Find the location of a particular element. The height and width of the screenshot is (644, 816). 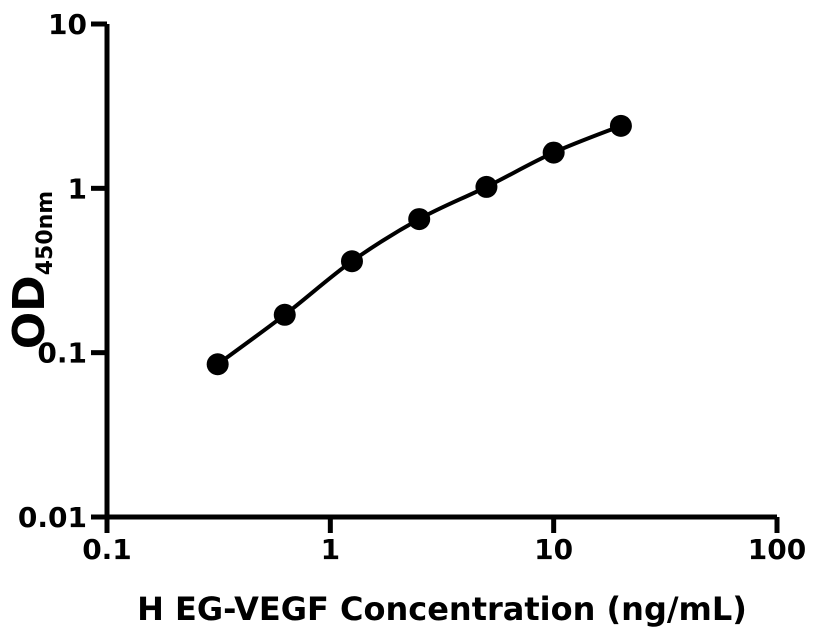

x-tick-label: 100 is located at coordinates (777, 549).